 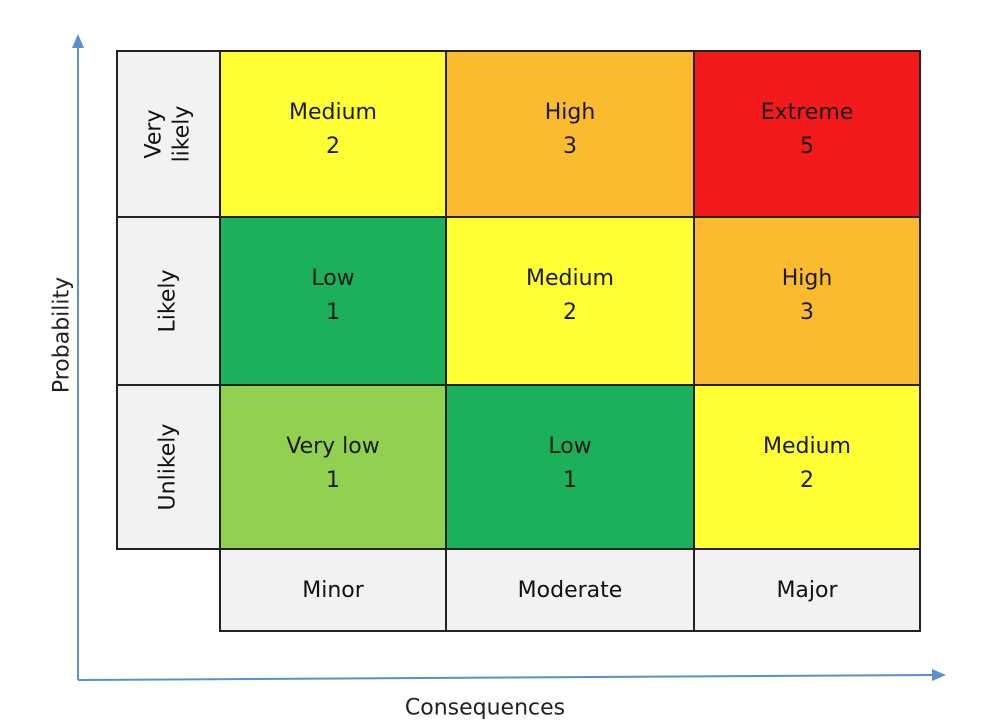 I want to click on col-header-minor: Minor, so click(x=333, y=590).